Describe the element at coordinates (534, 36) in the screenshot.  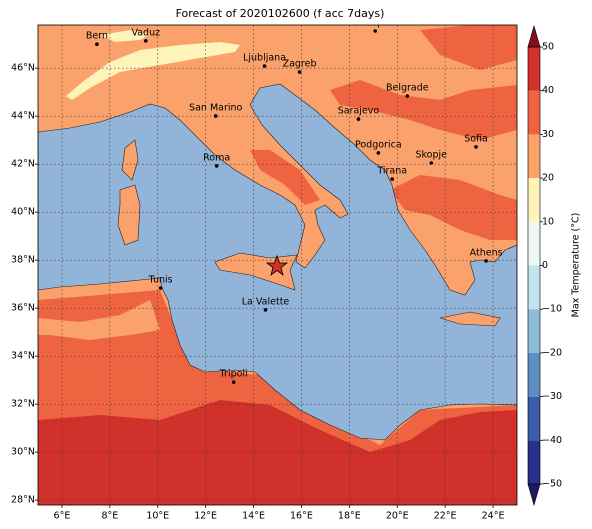
I see `colorbar-over` at that location.